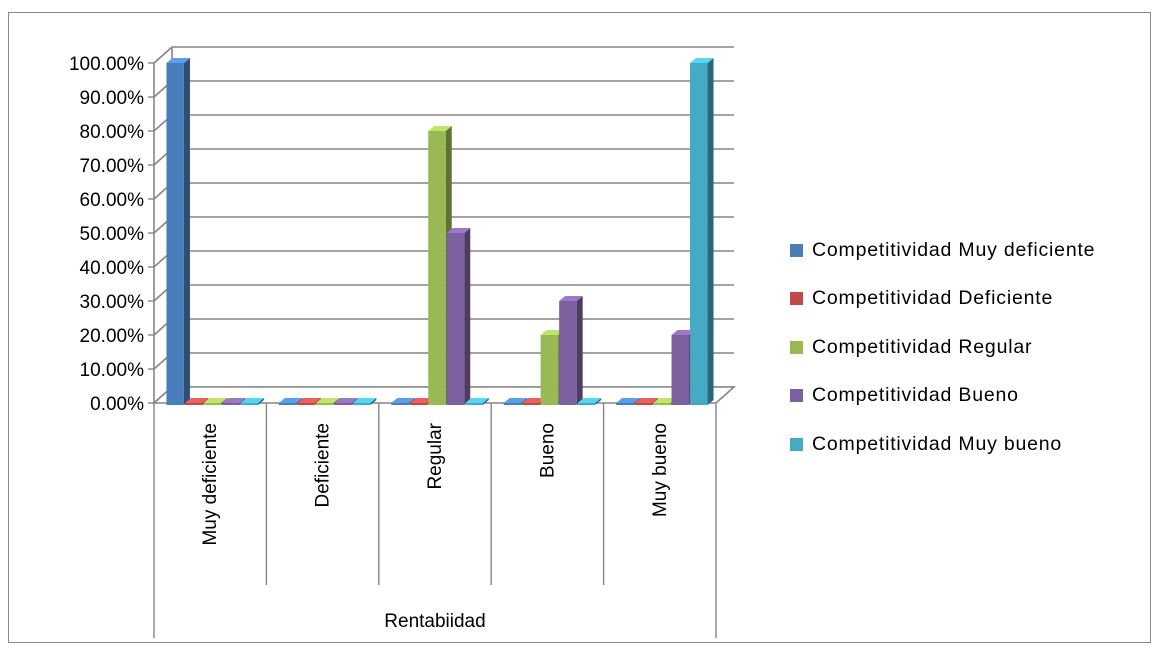 The image size is (1159, 651). I want to click on y-tick-label: 80.00%, so click(112, 132).